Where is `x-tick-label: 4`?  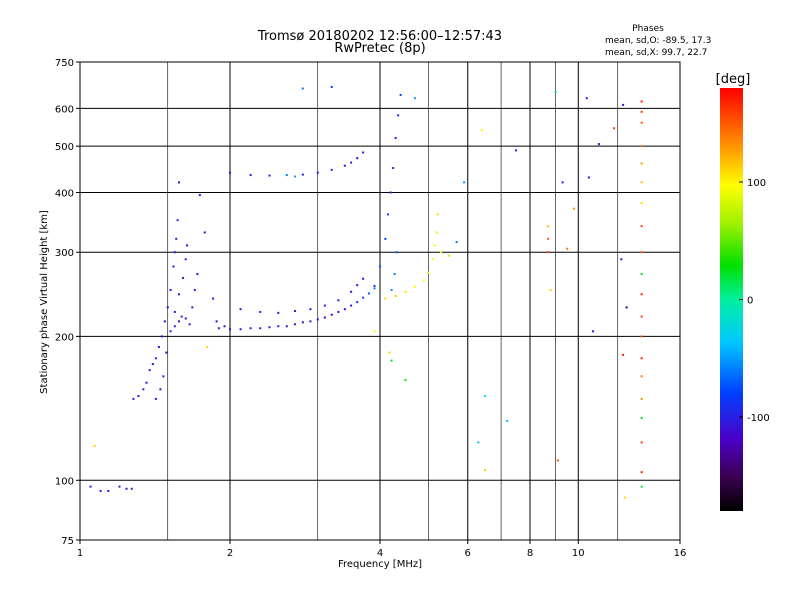 x-tick-label: 4 is located at coordinates (380, 553).